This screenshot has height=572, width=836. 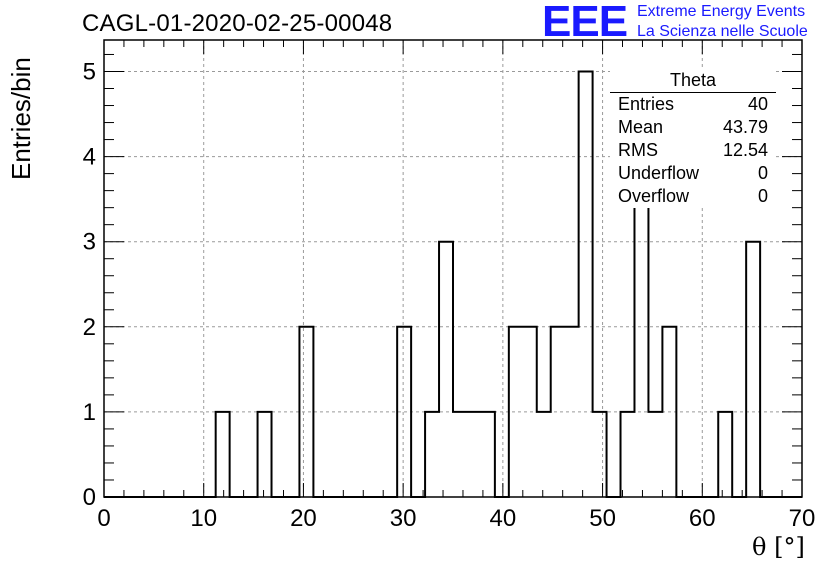 I want to click on stats-label: Overflow, so click(x=654, y=196).